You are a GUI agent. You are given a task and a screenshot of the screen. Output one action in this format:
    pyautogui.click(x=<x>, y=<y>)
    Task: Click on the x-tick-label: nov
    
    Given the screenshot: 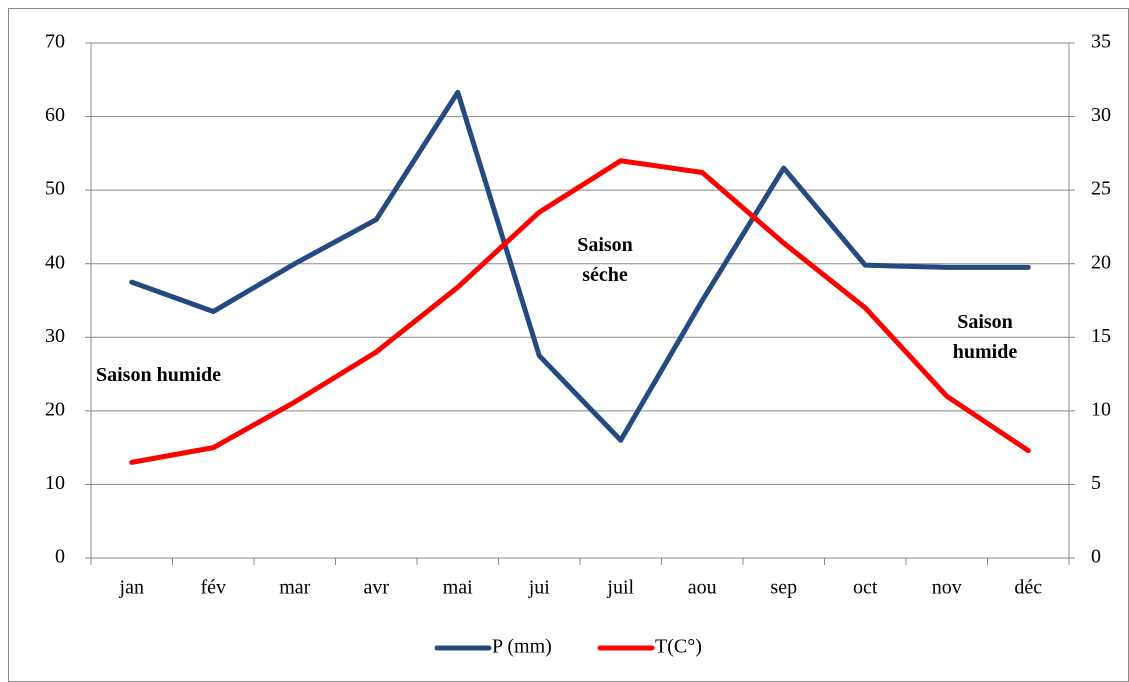 What is the action you would take?
    pyautogui.click(x=947, y=588)
    